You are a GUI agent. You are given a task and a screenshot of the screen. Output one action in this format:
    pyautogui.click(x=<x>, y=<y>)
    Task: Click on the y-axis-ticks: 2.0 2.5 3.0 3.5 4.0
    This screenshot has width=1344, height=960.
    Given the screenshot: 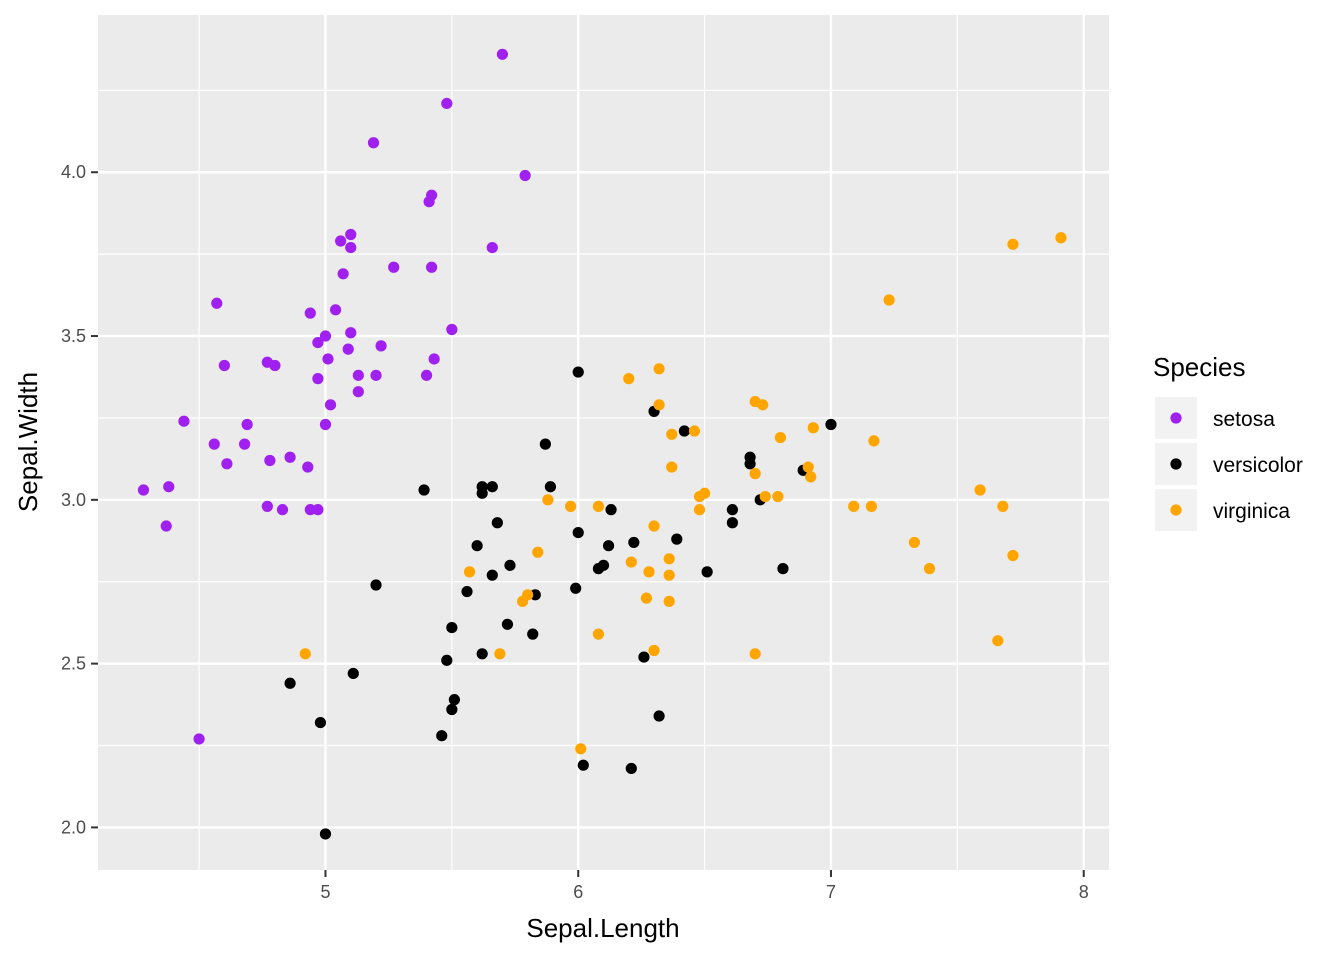 What is the action you would take?
    pyautogui.click(x=79, y=499)
    